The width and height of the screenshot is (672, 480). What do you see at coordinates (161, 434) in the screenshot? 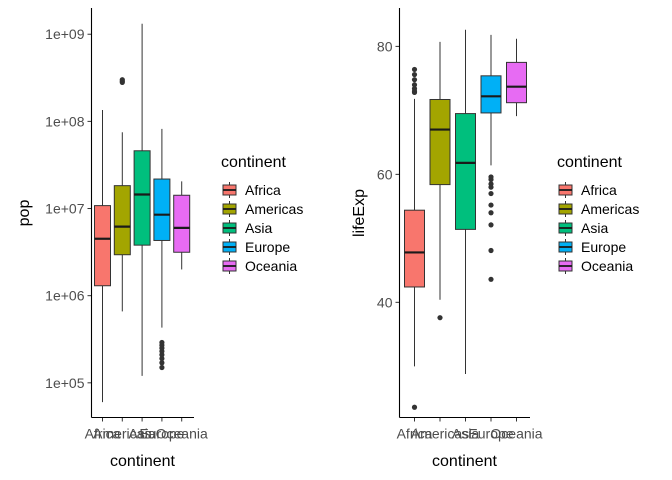
I see `pop-x-tick-label-europe: Europe` at bounding box center [161, 434].